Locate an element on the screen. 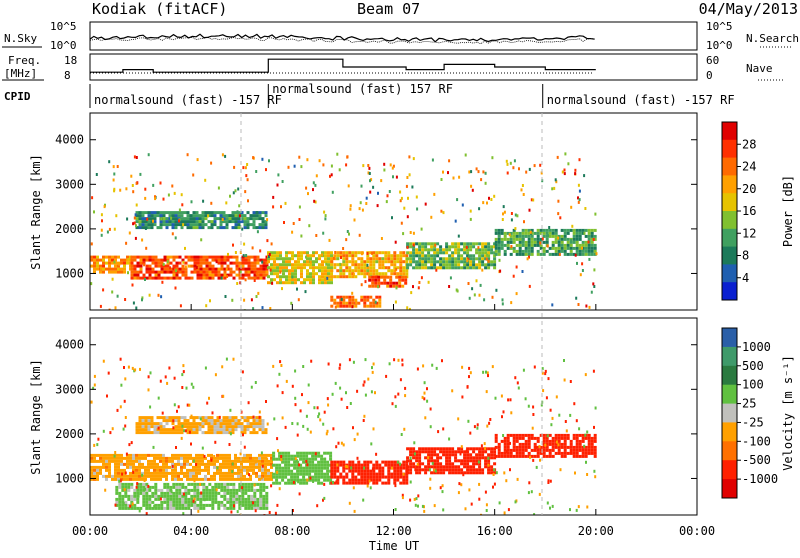  xtick-label: 16:00 is located at coordinates (495, 531).